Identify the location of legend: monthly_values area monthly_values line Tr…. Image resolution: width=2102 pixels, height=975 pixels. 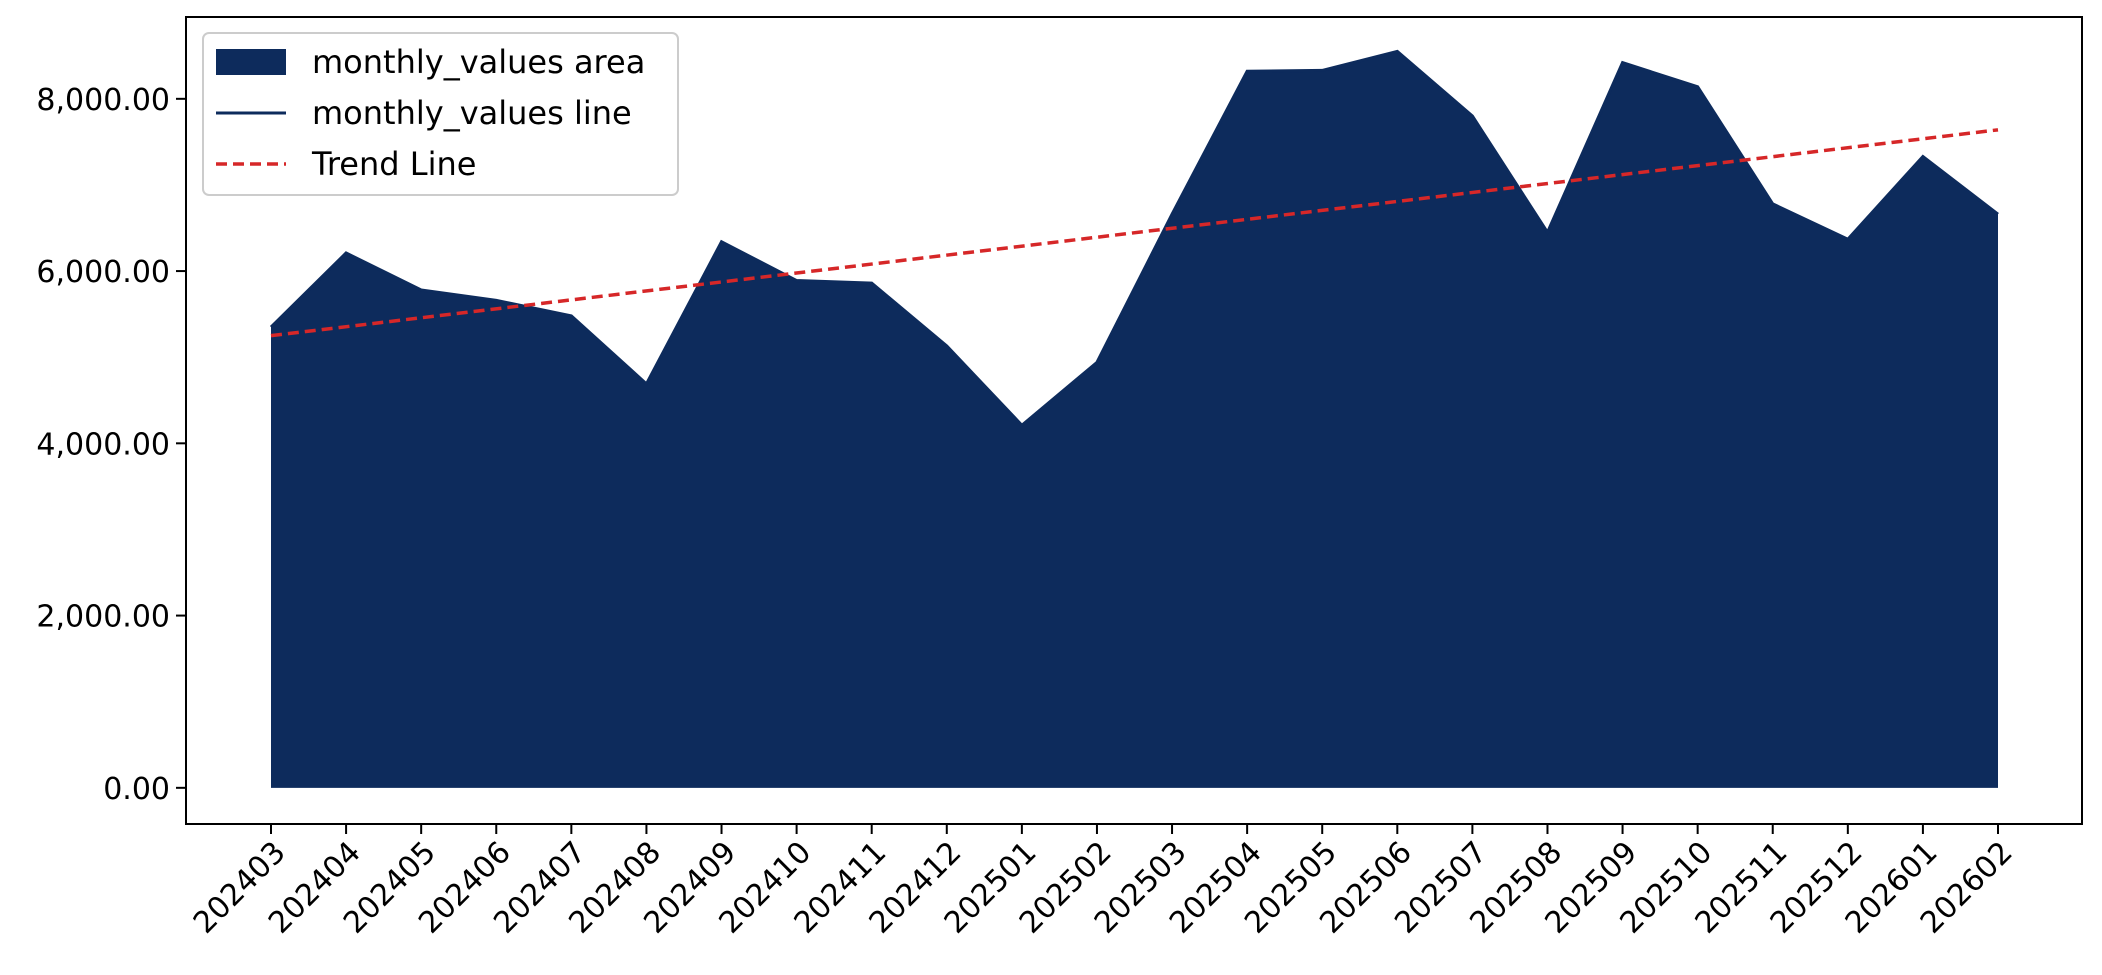
(440, 114).